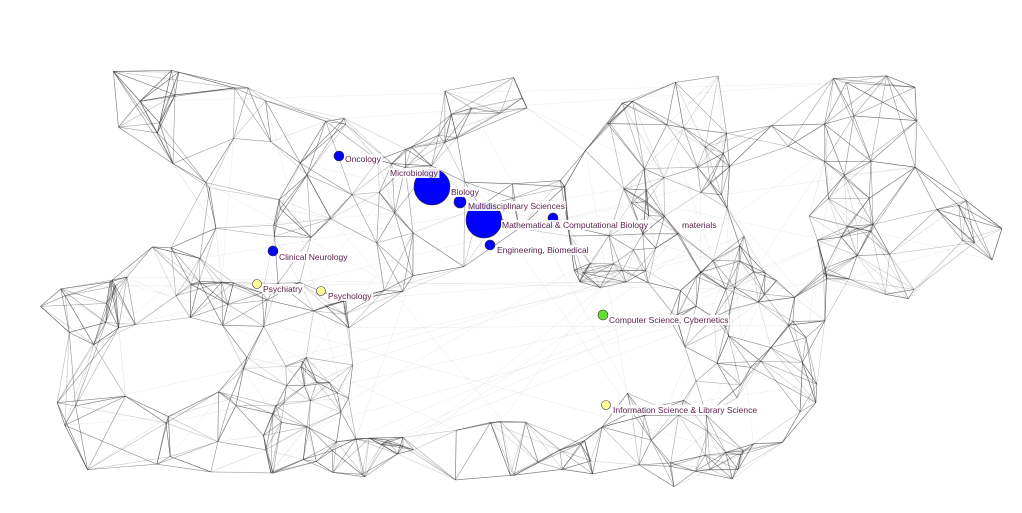 Image resolution: width=1022 pixels, height=513 pixels. What do you see at coordinates (283, 289) in the screenshot?
I see `label-background` at bounding box center [283, 289].